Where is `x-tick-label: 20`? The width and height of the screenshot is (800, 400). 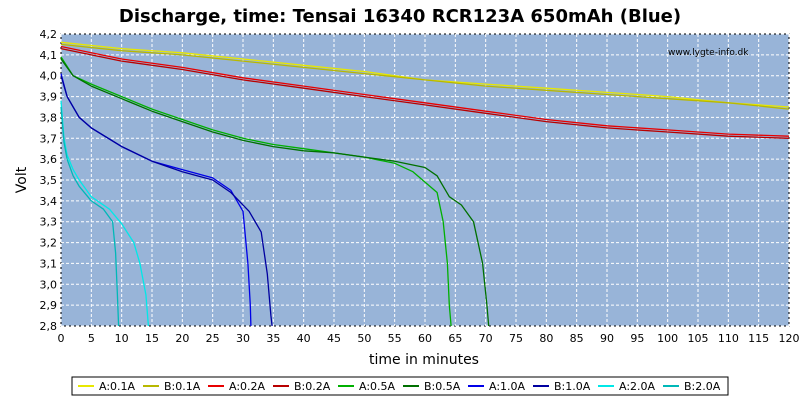 x-tick-label: 20 is located at coordinates (182, 338).